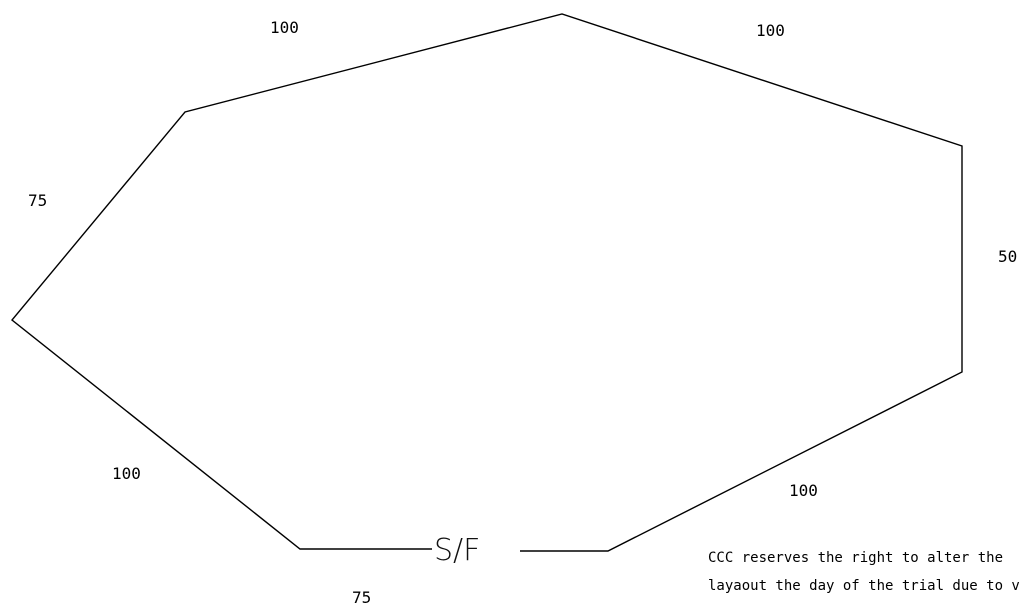  I want to click on start-finish-label: S/F, so click(457, 550).